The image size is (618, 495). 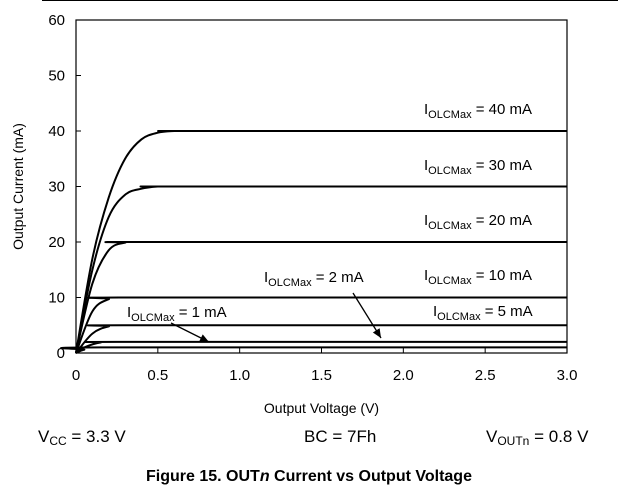 What do you see at coordinates (177, 314) in the screenshot?
I see `series-label: IOLCMax = 1 mA` at bounding box center [177, 314].